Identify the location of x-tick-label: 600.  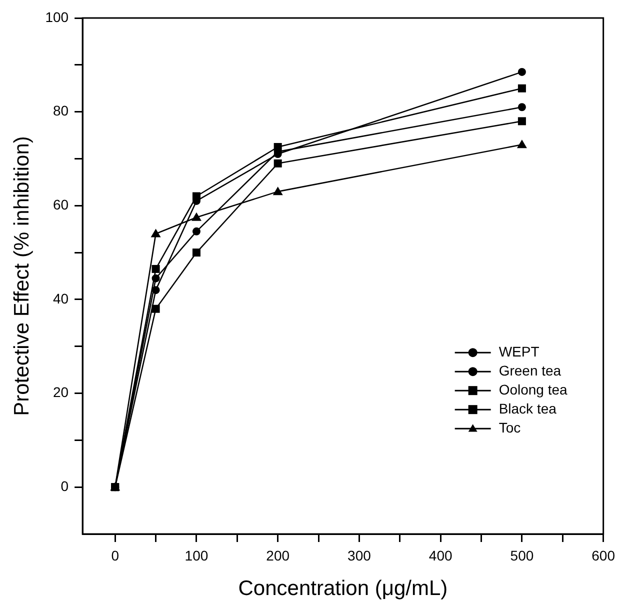
(604, 555).